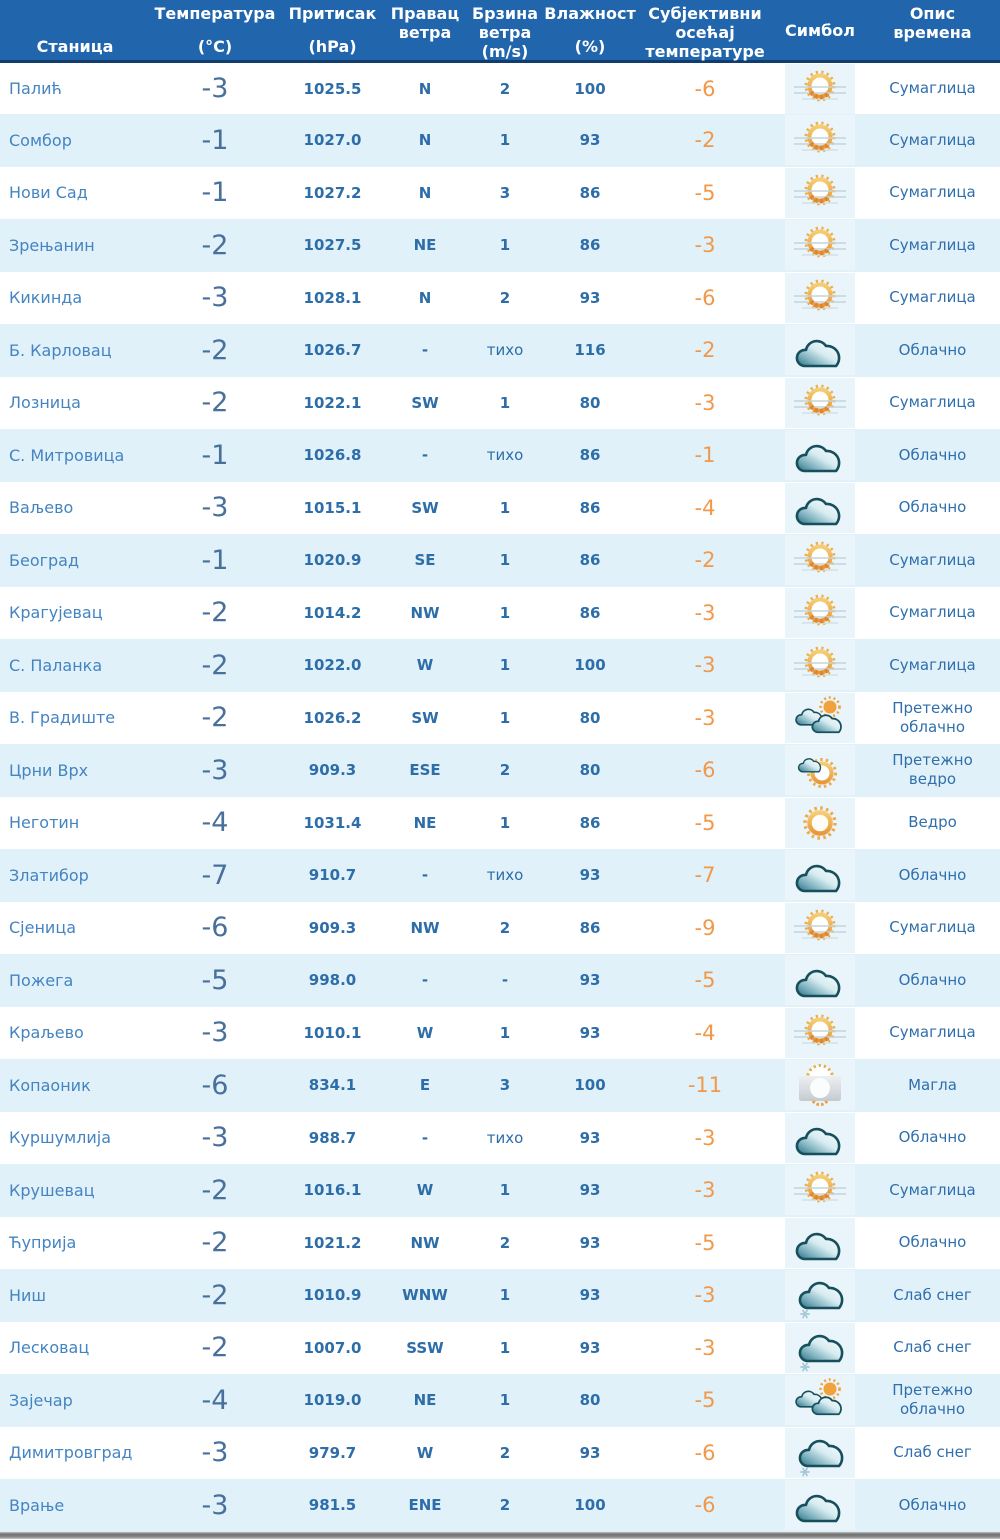  Describe the element at coordinates (932, 1243) in the screenshot. I see `description-cell: Облачно` at that location.